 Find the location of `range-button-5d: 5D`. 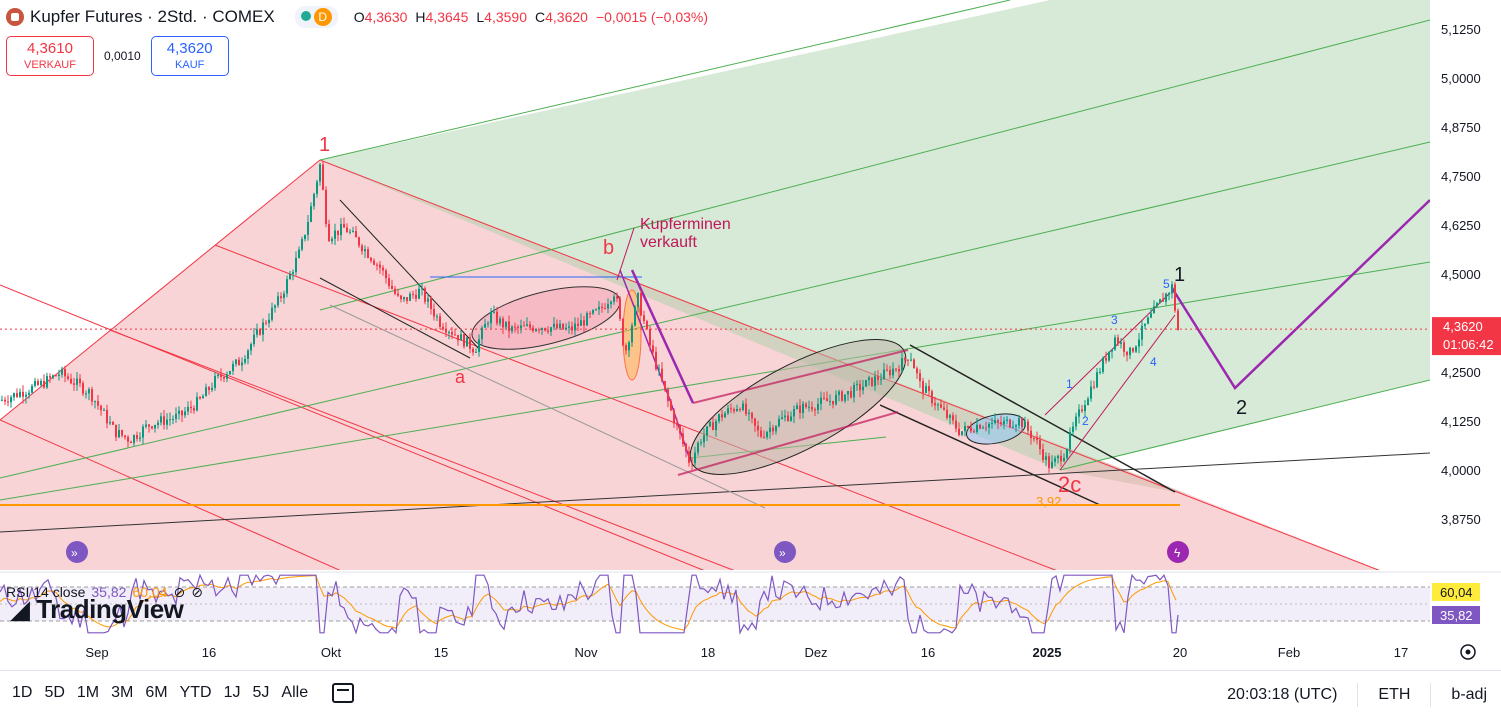

range-button-5d: 5D is located at coordinates (54, 692).